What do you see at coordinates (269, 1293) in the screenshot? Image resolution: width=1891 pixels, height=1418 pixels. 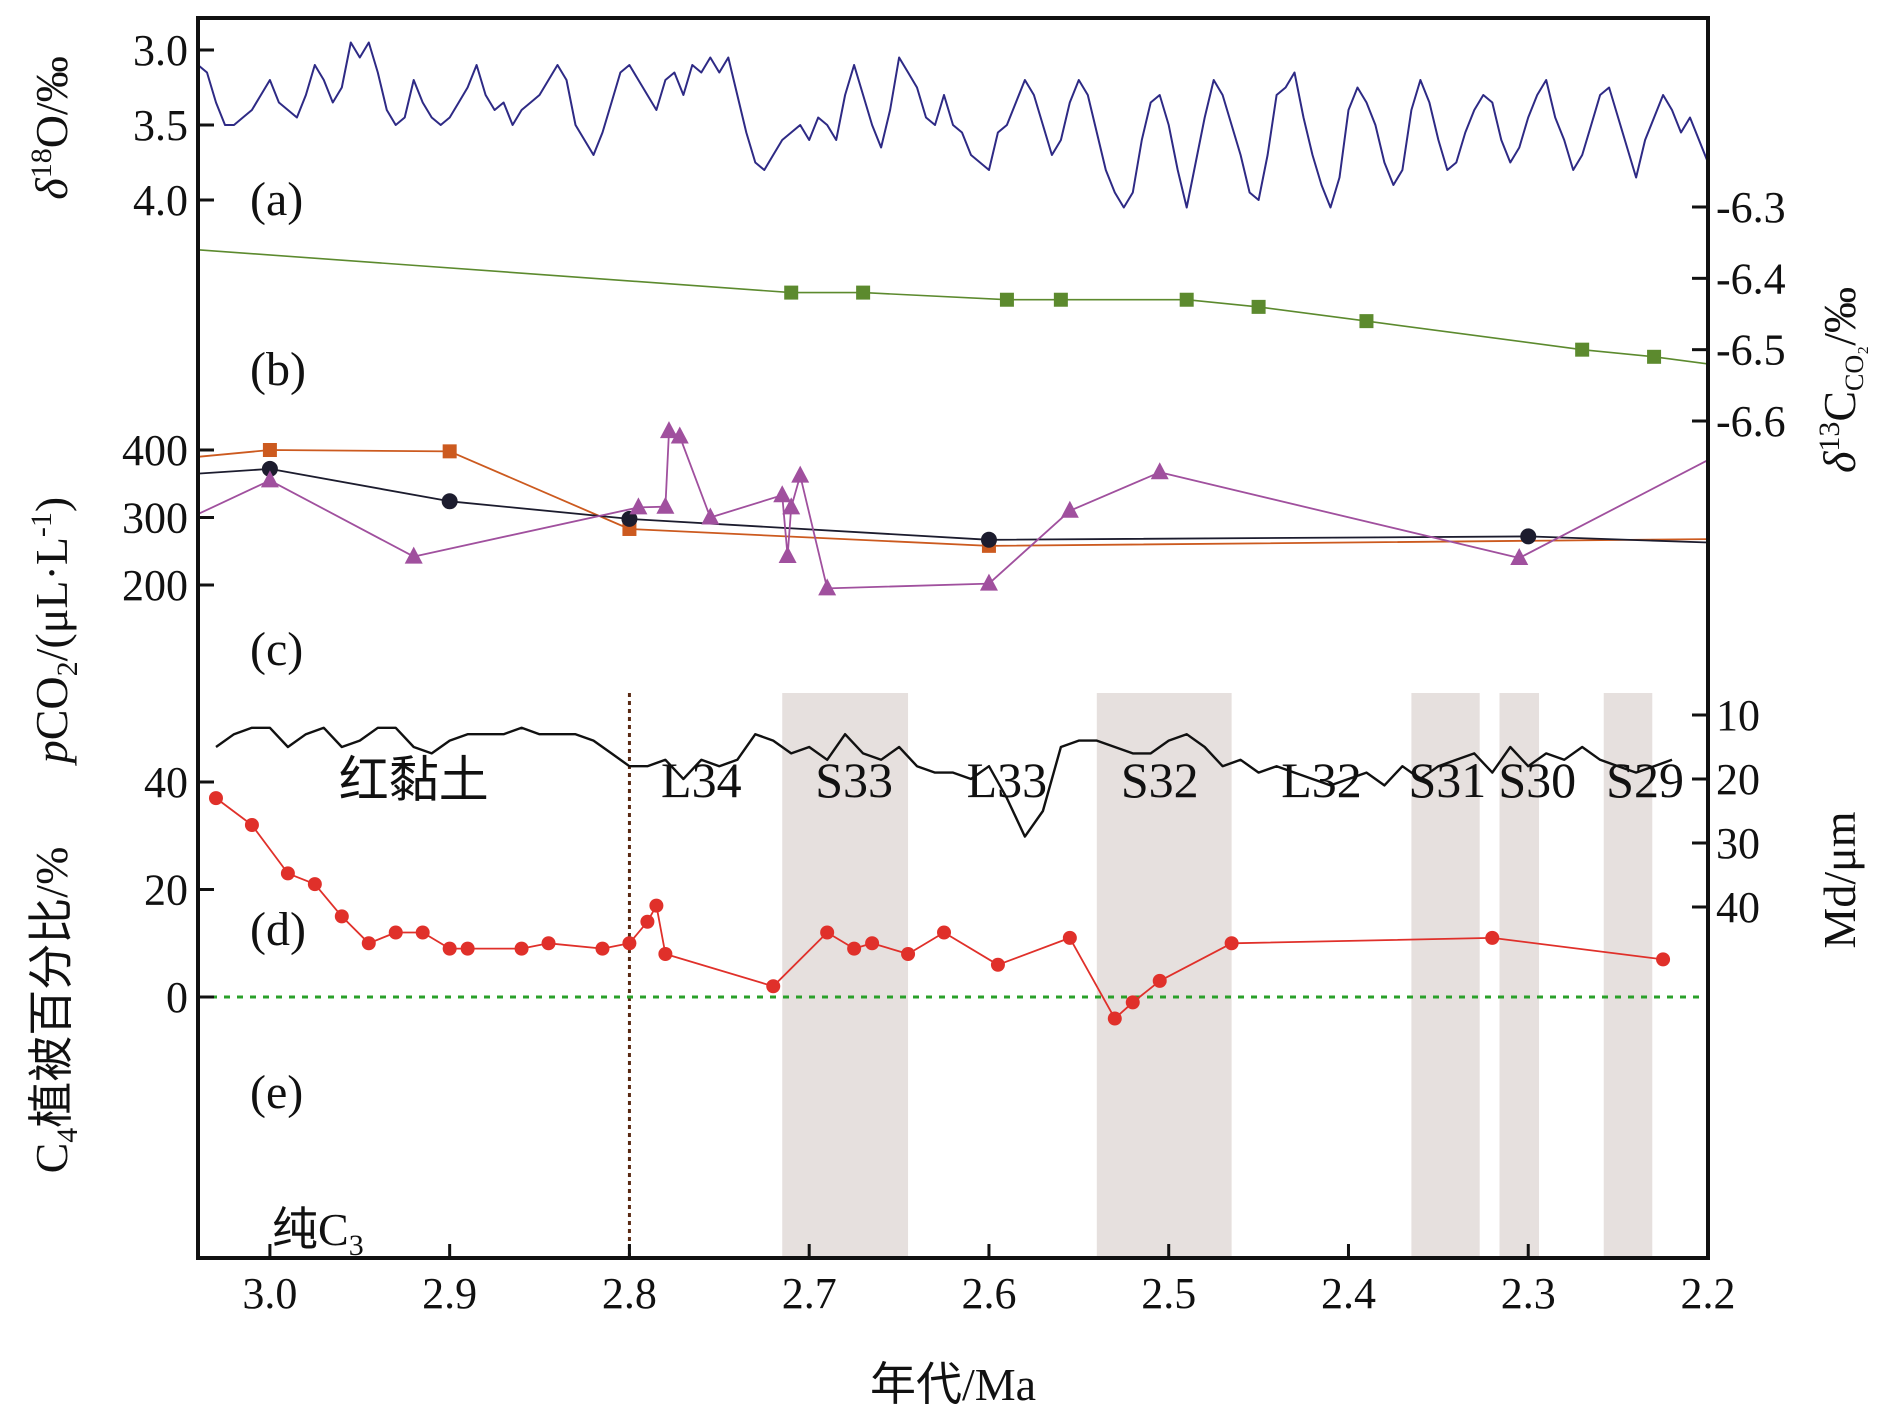 I see `x-tick-label: 3.0` at bounding box center [269, 1293].